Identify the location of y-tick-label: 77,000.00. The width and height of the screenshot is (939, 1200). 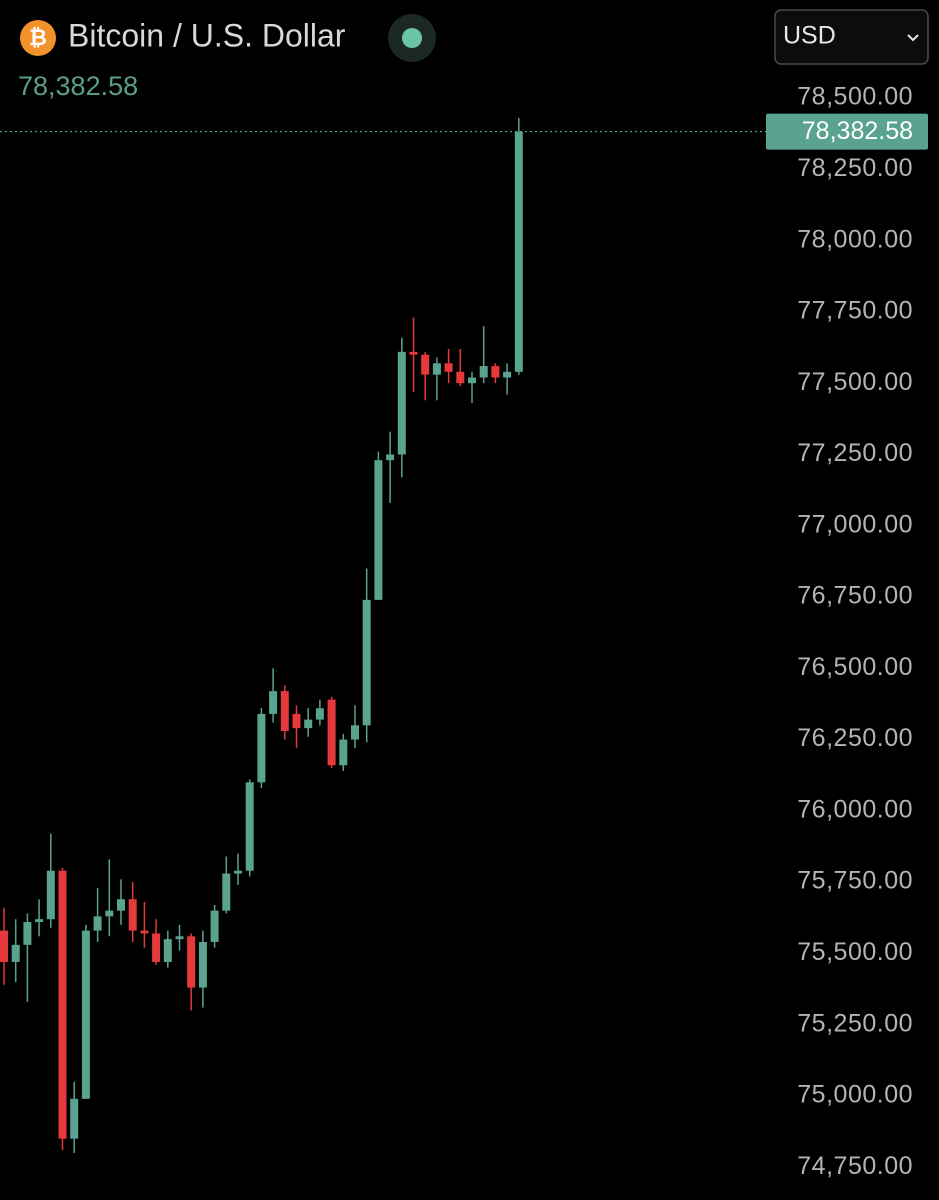
(855, 524).